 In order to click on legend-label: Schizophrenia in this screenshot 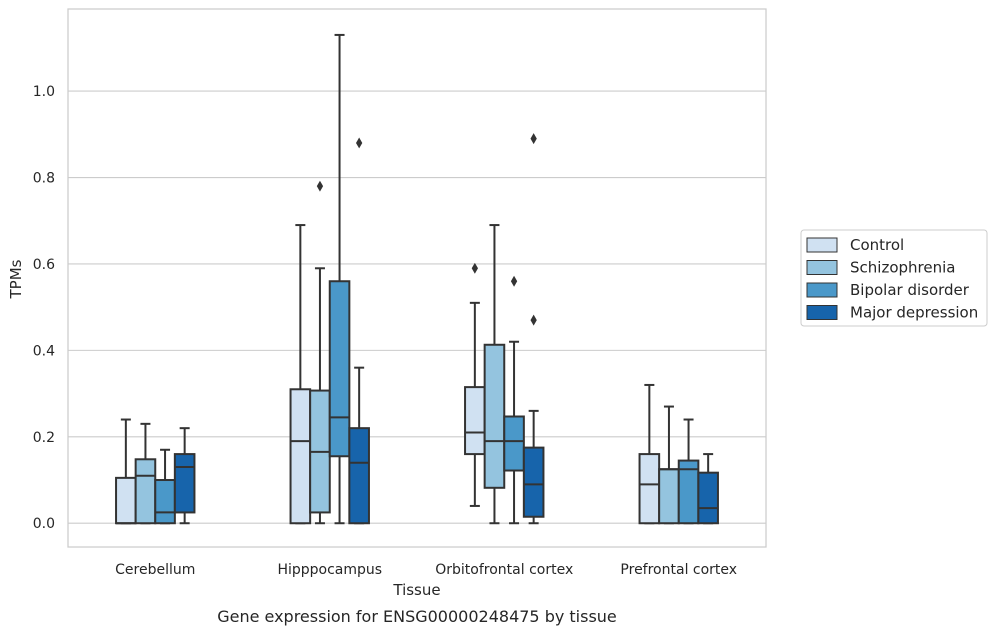, I will do `click(902, 268)`.